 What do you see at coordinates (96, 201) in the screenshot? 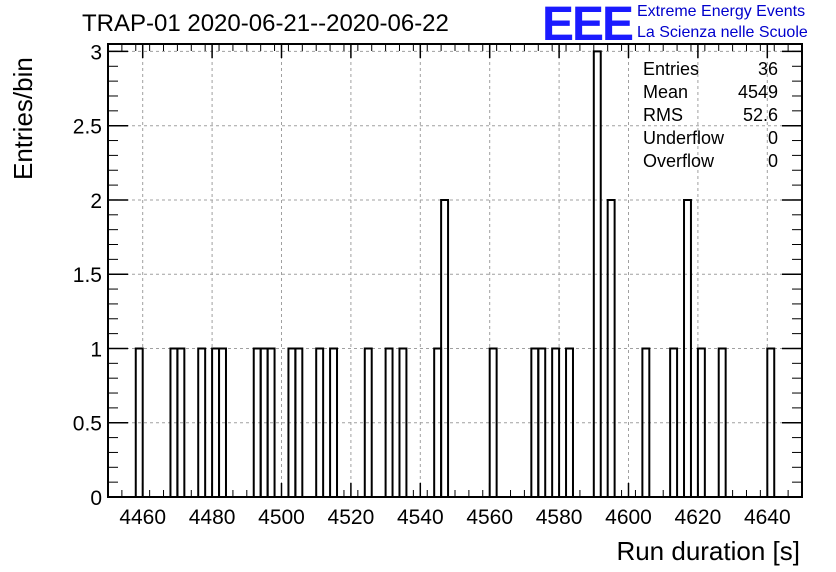
I see `y-tick-label: 2` at bounding box center [96, 201].